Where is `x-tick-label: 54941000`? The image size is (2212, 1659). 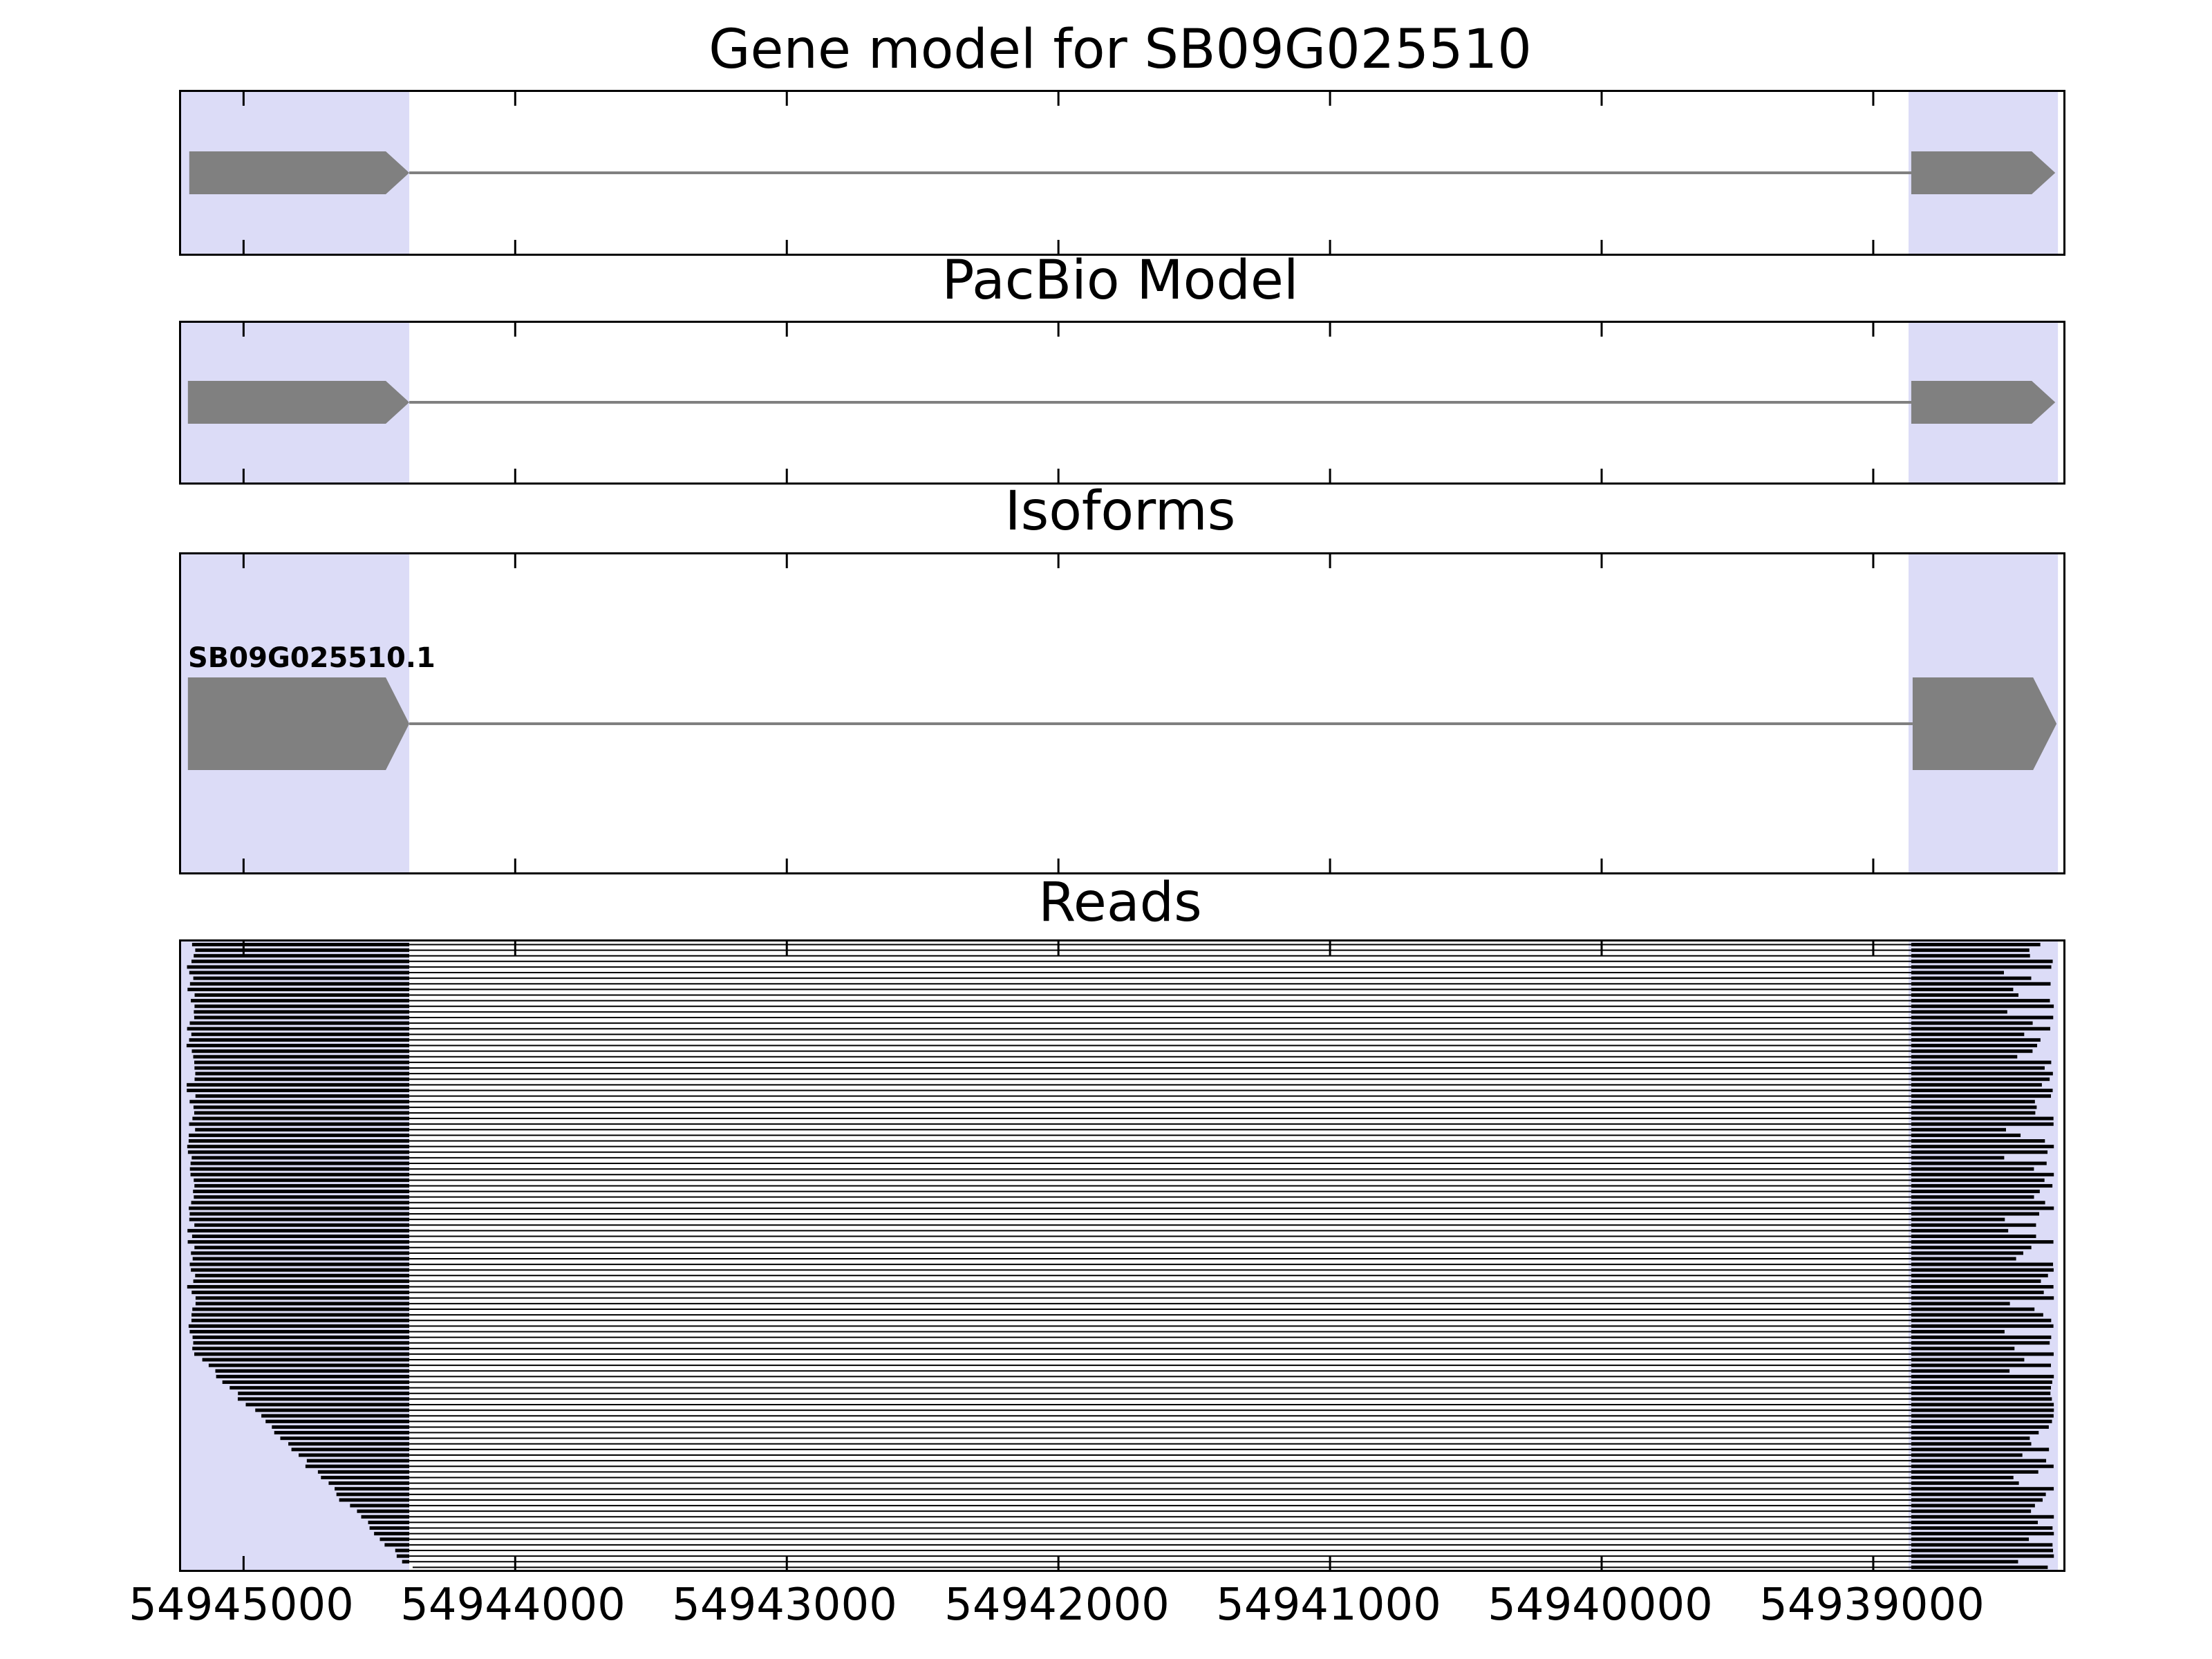 x-tick-label: 54941000 is located at coordinates (1328, 1605).